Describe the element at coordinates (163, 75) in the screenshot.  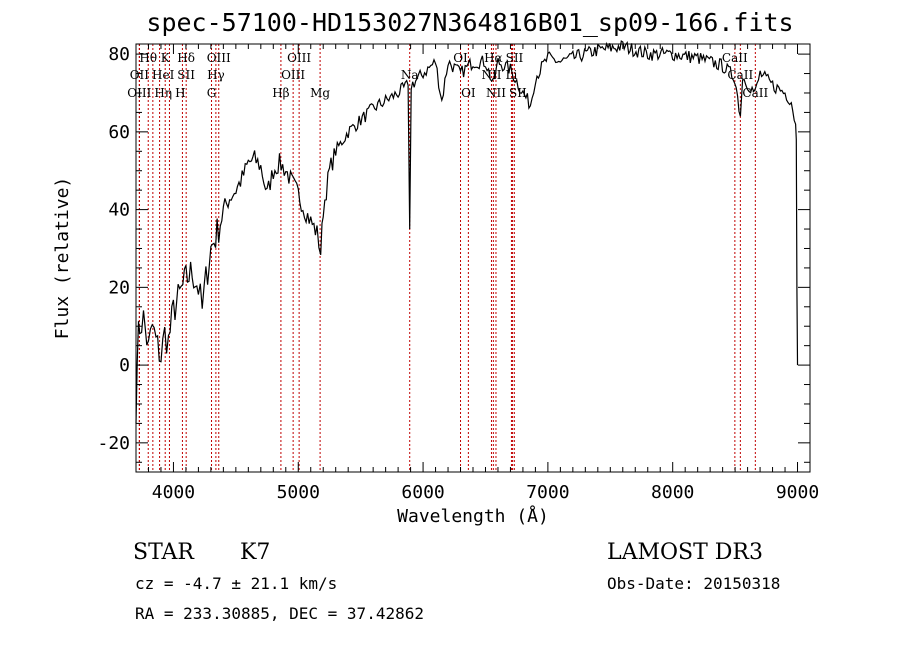
I see `line-label: HeI` at that location.